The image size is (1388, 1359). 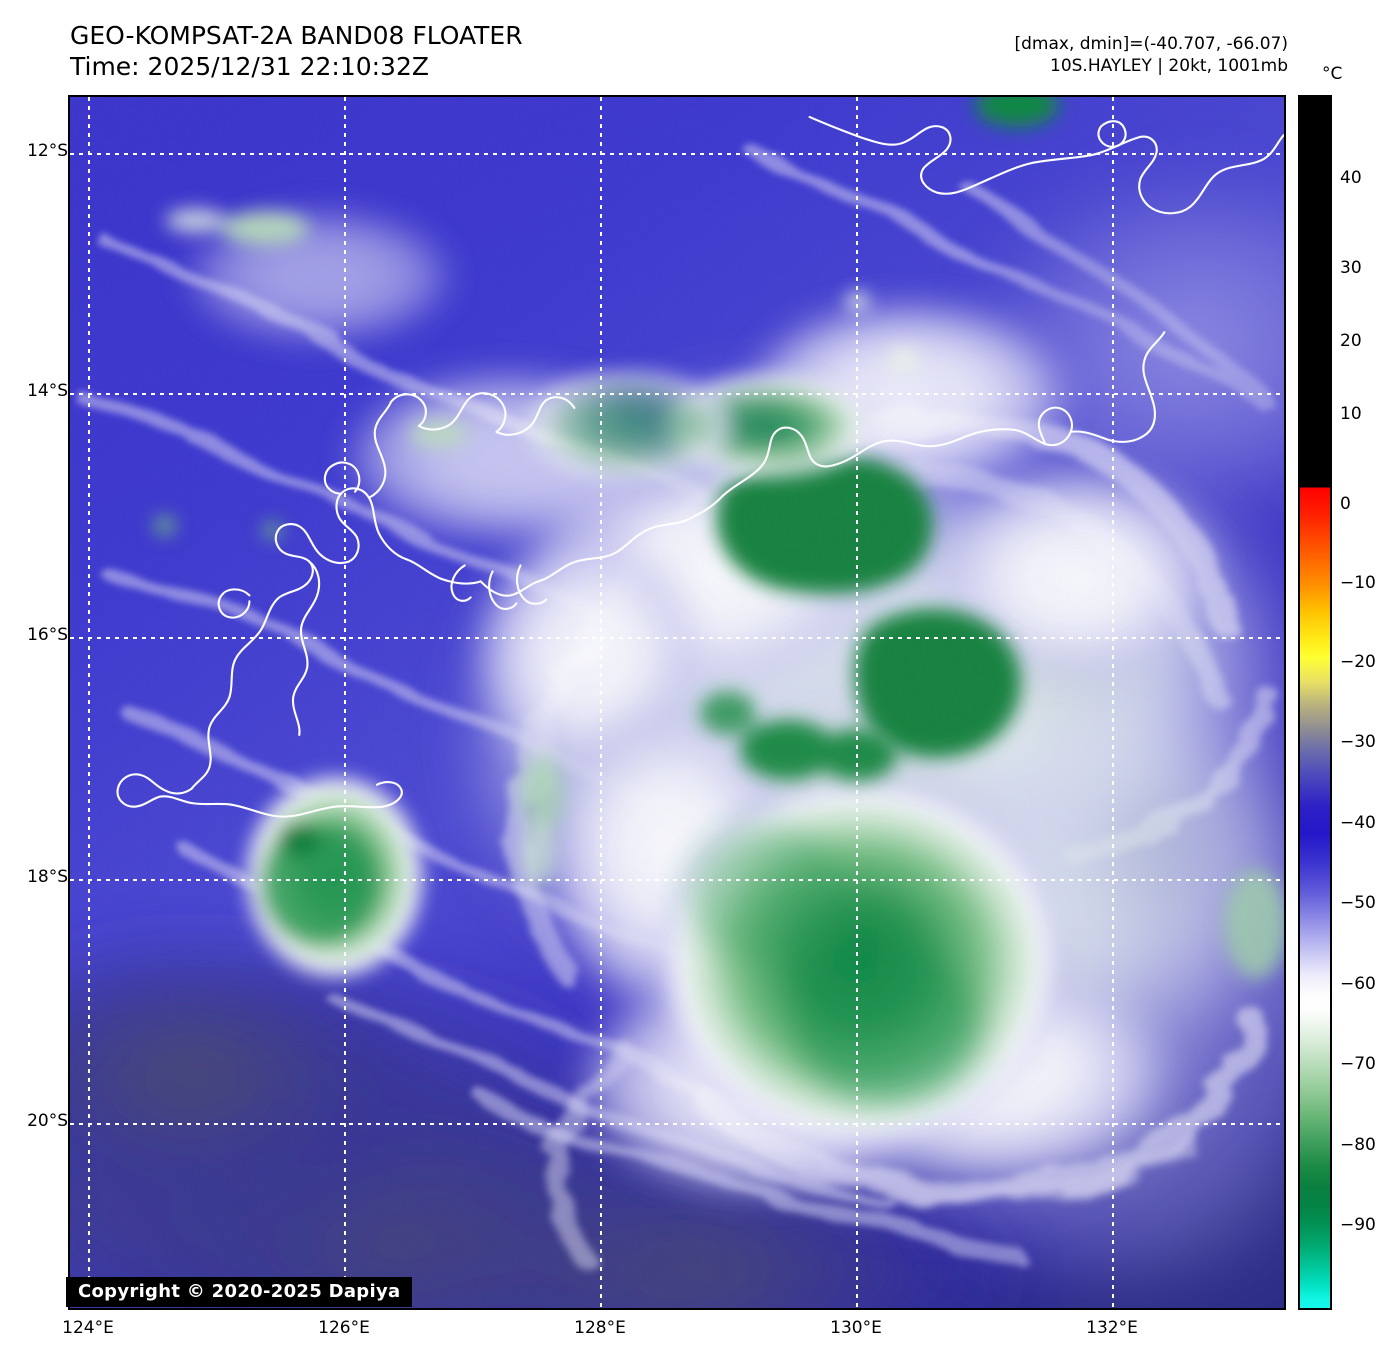 What do you see at coordinates (249, 66) in the screenshot?
I see `timestamp-label: Time: 2025/12/31 22:10:32Z` at bounding box center [249, 66].